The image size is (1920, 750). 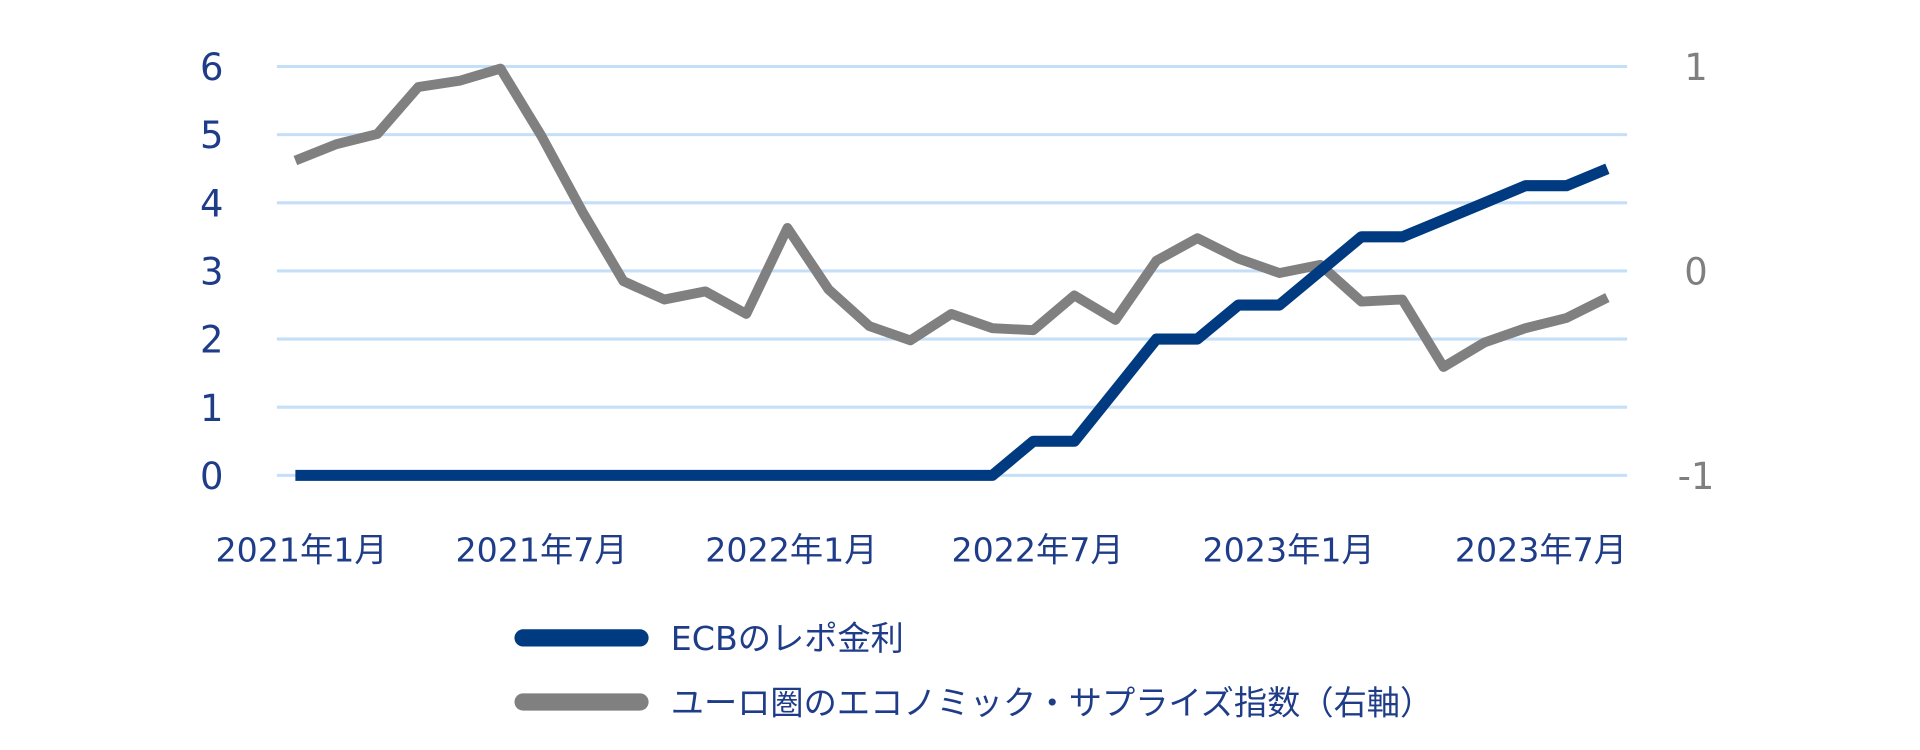 What do you see at coordinates (1289, 550) in the screenshot?
I see `x-tick-label: 2023年1月` at bounding box center [1289, 550].